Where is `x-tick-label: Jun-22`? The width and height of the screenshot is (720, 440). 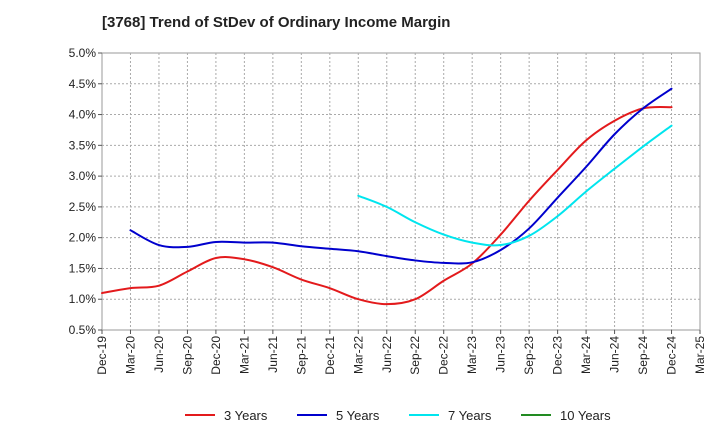 x-tick-label: Jun-22 is located at coordinates (387, 354).